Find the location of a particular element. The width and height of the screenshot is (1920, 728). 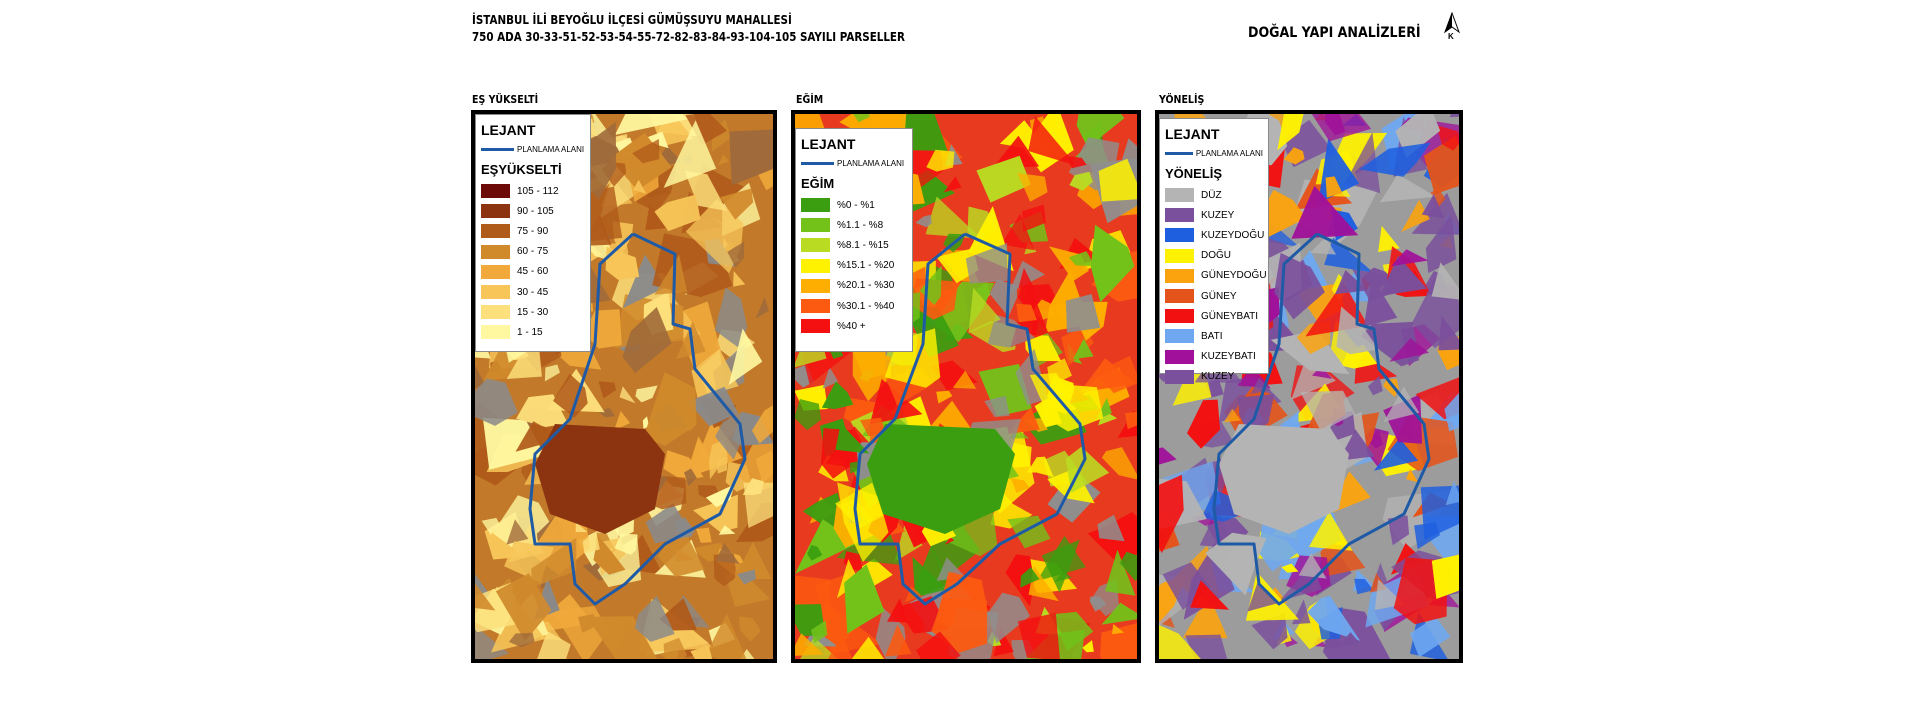

legend-item: 45 - 60 is located at coordinates (533, 272).